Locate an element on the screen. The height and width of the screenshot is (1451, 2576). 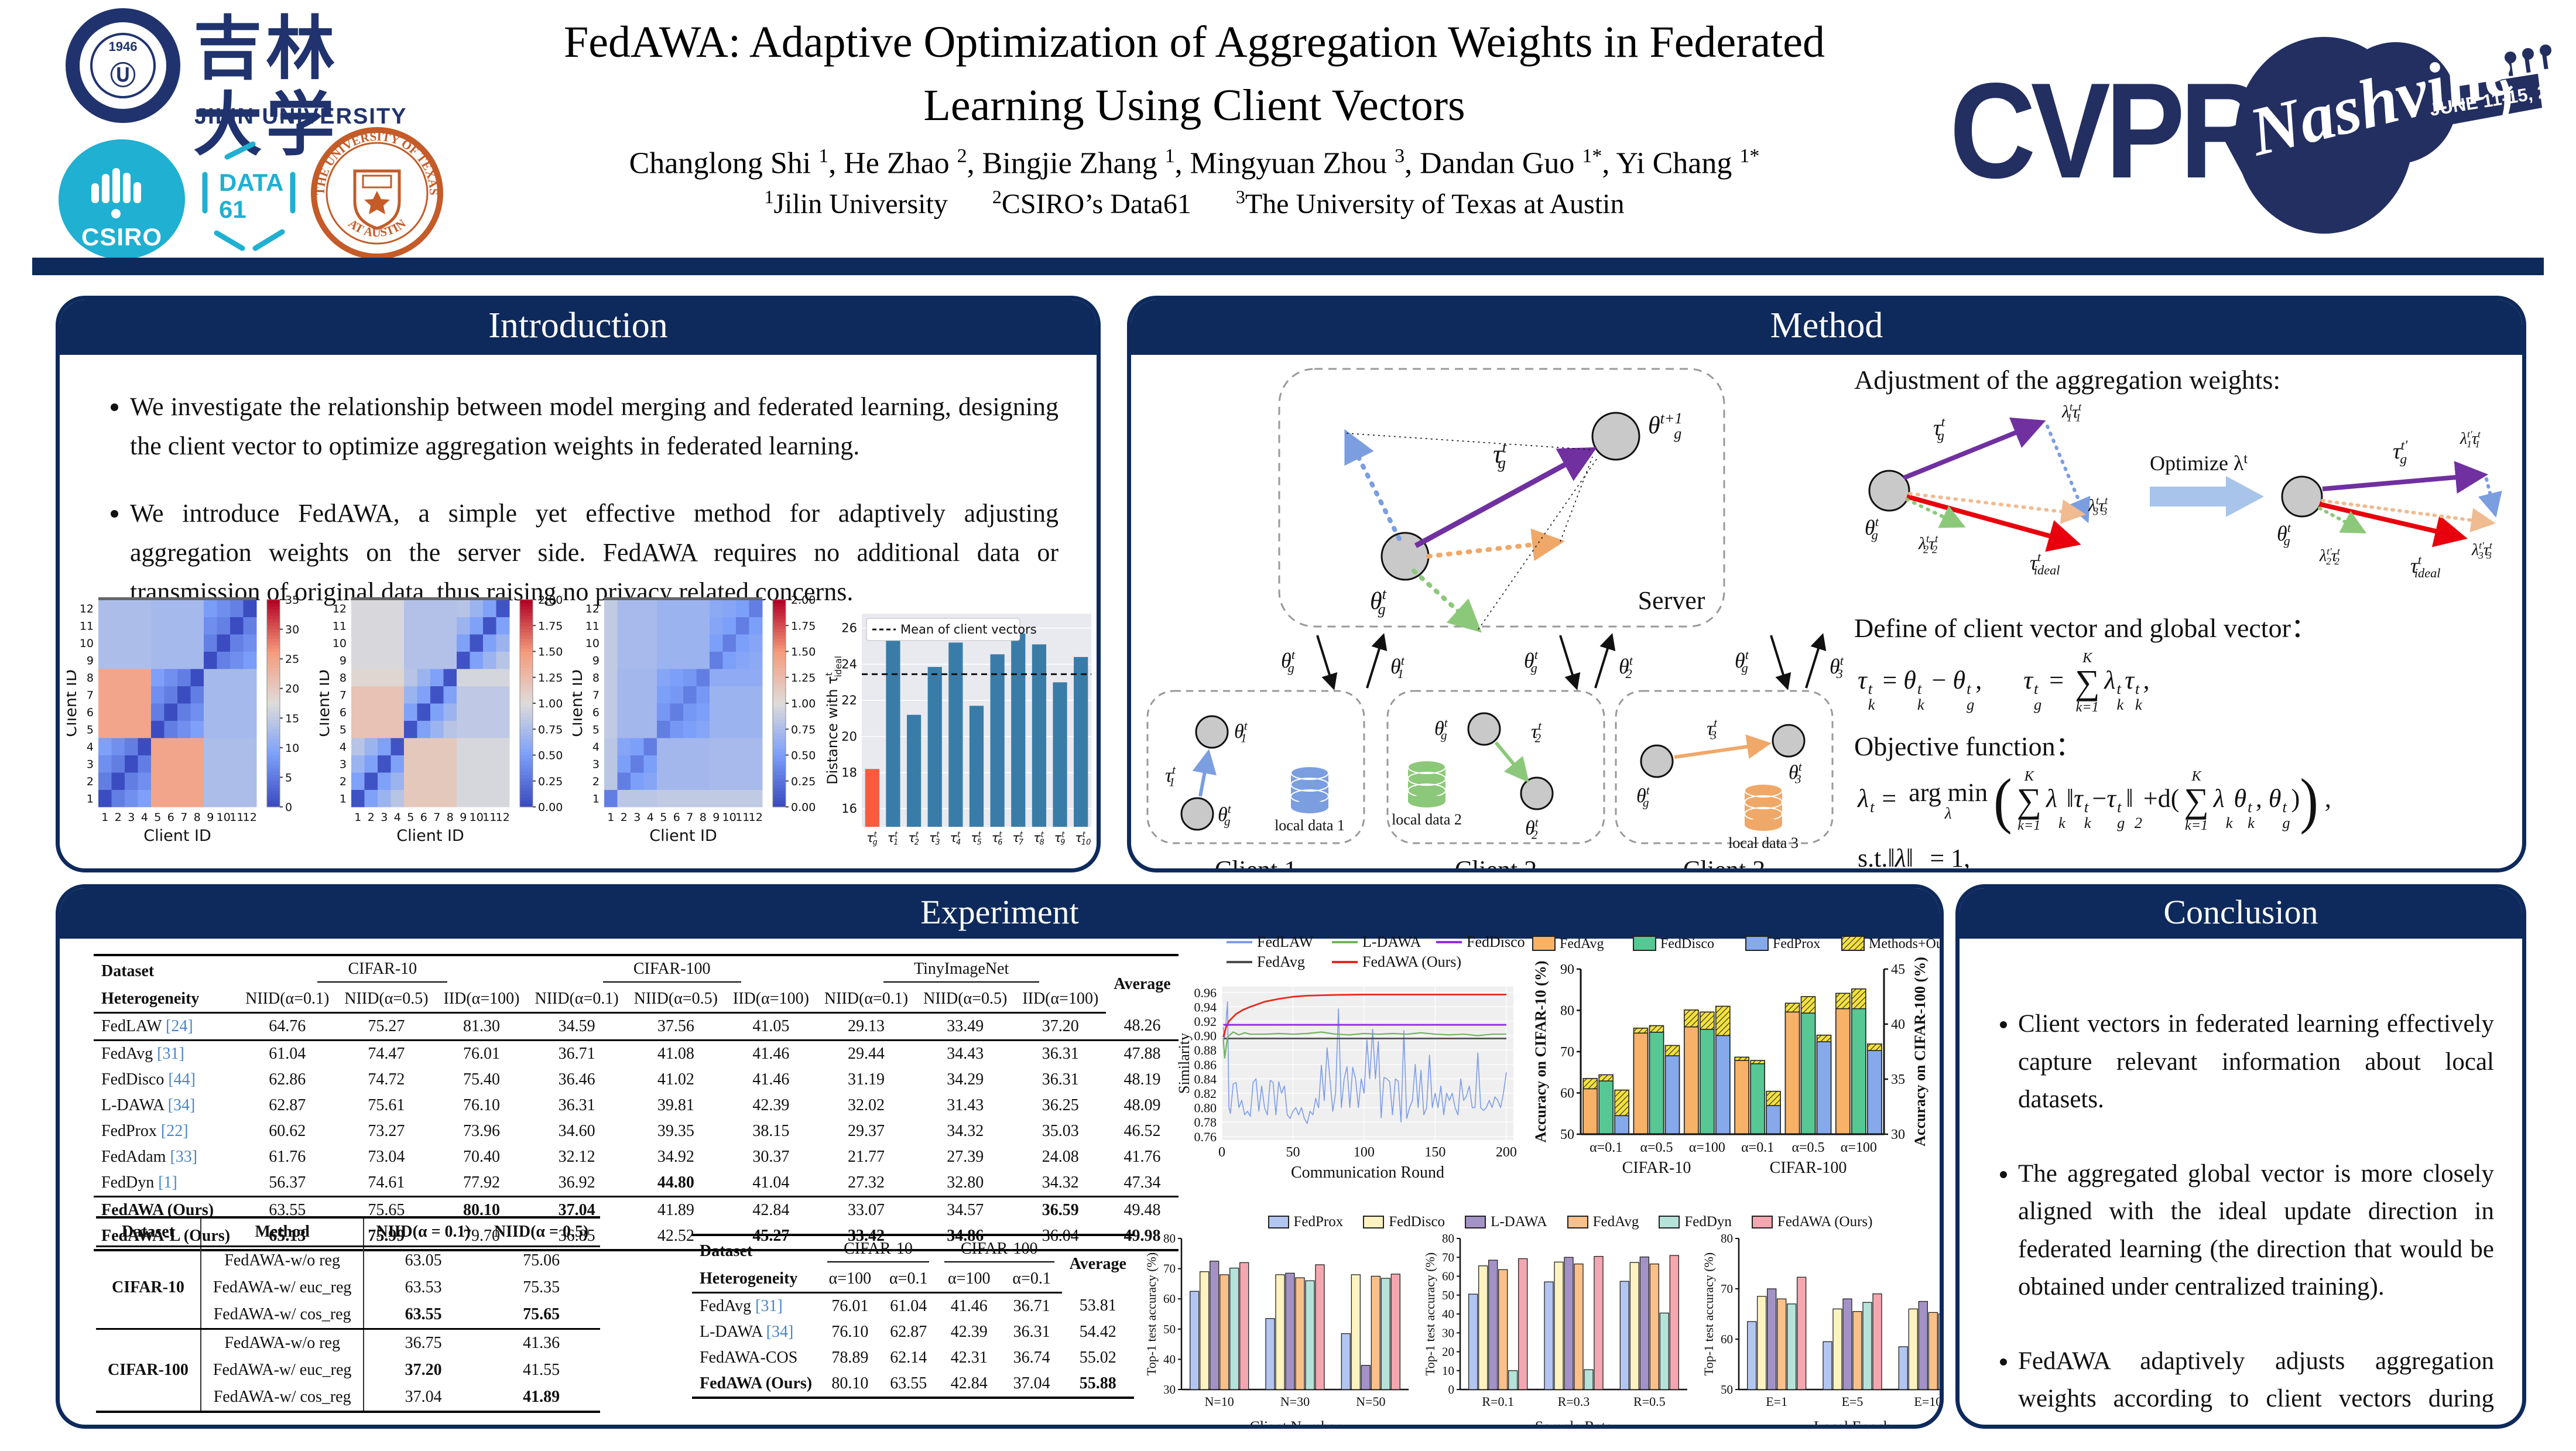
conclusion-header: Conclusion is located at coordinates (2241, 913).